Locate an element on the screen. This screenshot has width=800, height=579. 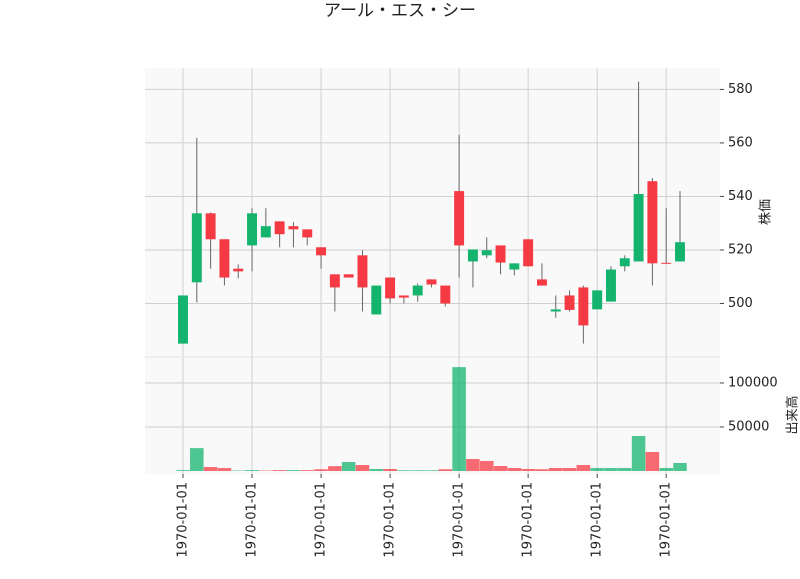
y-tick-label: 540 is located at coordinates (740, 196).